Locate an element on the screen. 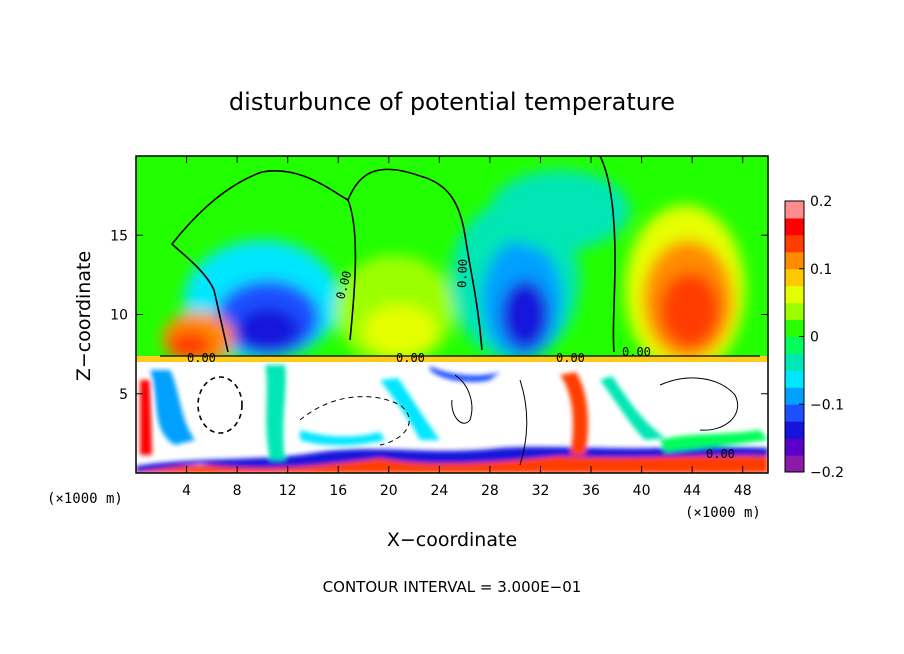 The height and width of the screenshot is (654, 904). x-axis-label: X−coordinate is located at coordinates (452, 540).